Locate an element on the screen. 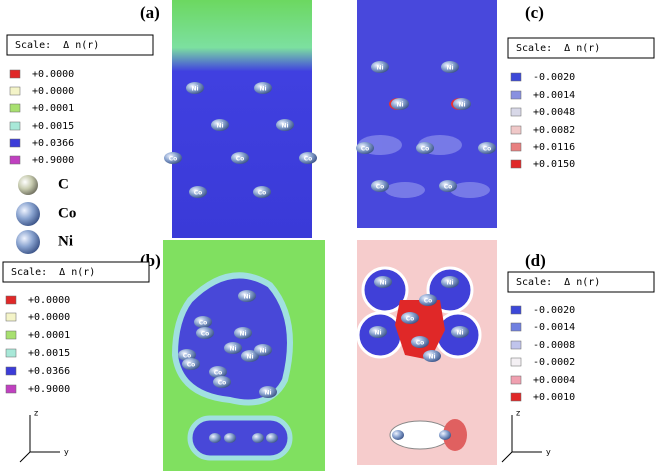 This screenshot has width=661, height=471. scale-value: -0.0014 is located at coordinates (554, 327).